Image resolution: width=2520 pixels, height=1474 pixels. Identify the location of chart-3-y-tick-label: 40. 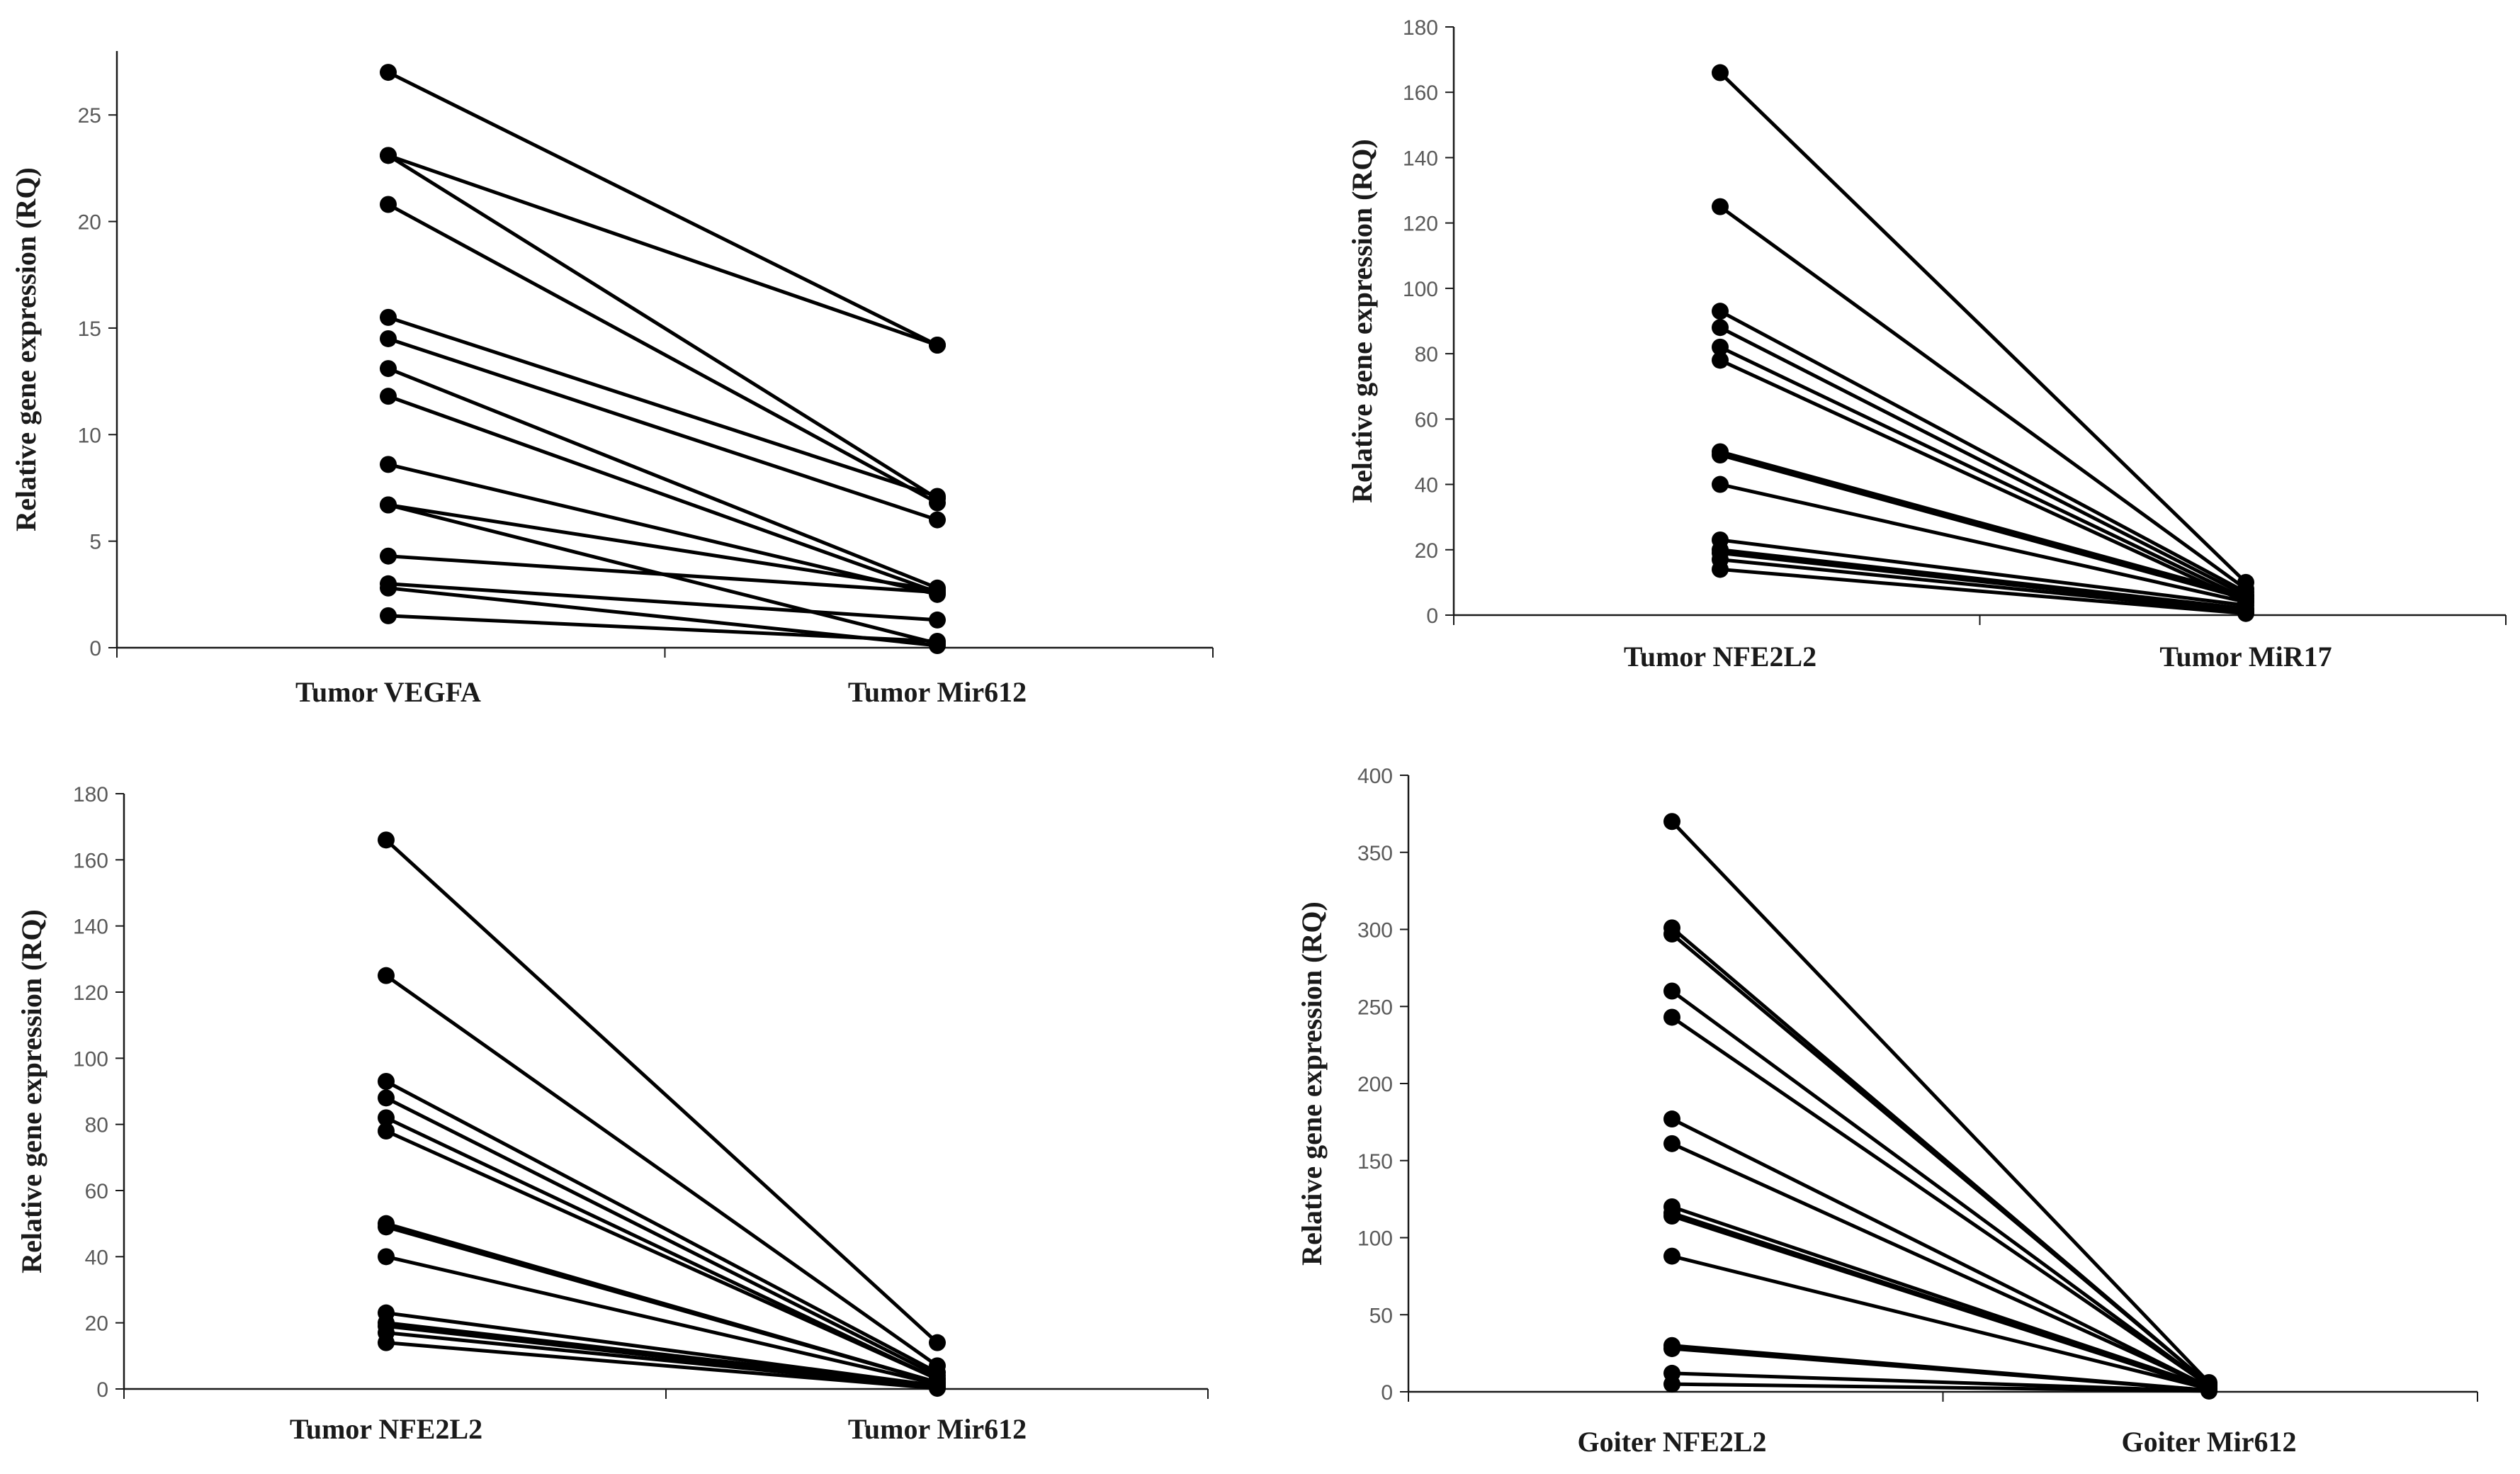
(96, 1258).